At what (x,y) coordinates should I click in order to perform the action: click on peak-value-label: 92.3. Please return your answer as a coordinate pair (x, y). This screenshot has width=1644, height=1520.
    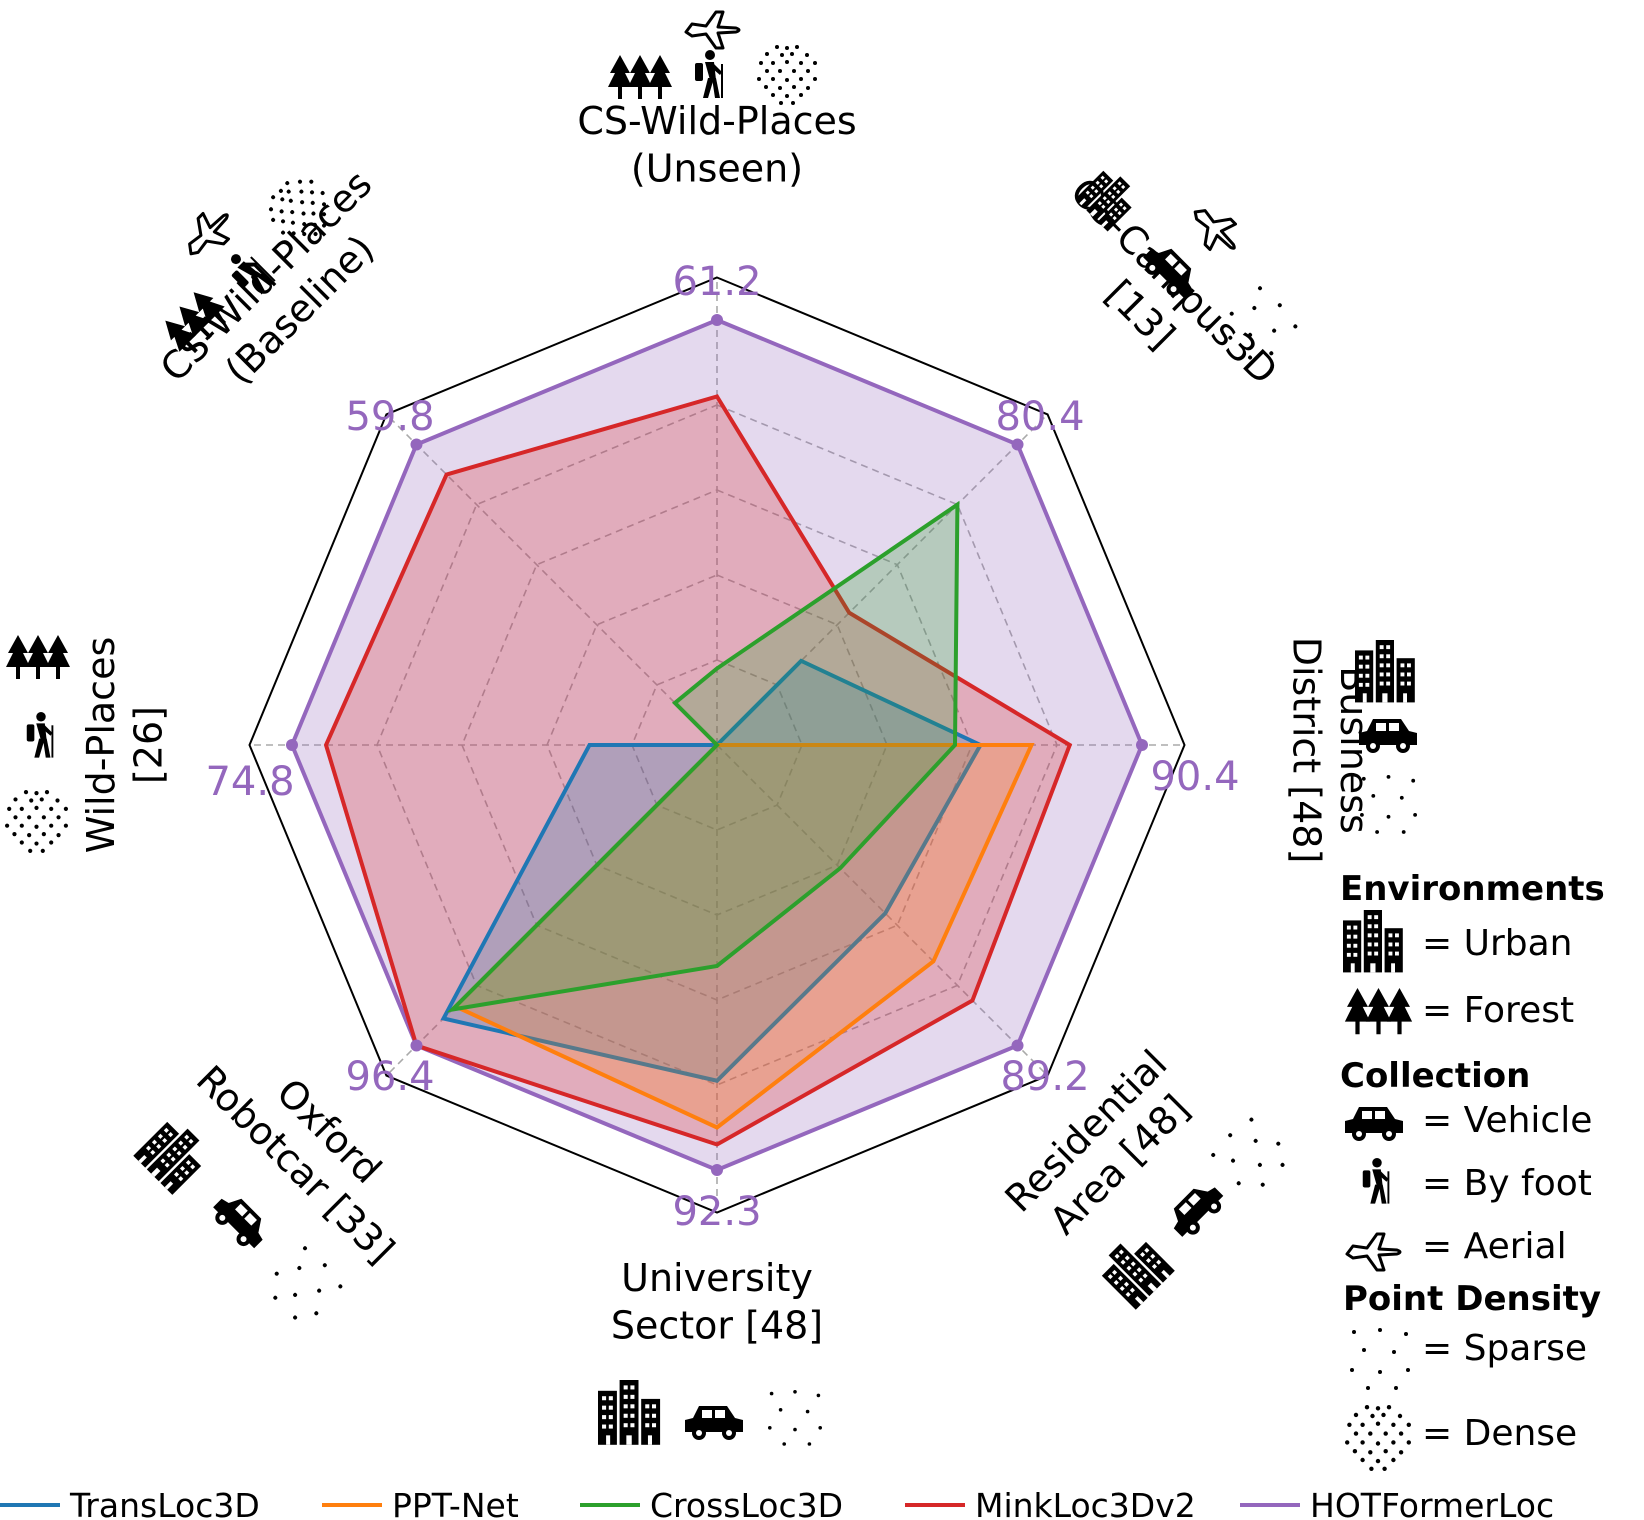
    Looking at the image, I should click on (716, 1212).